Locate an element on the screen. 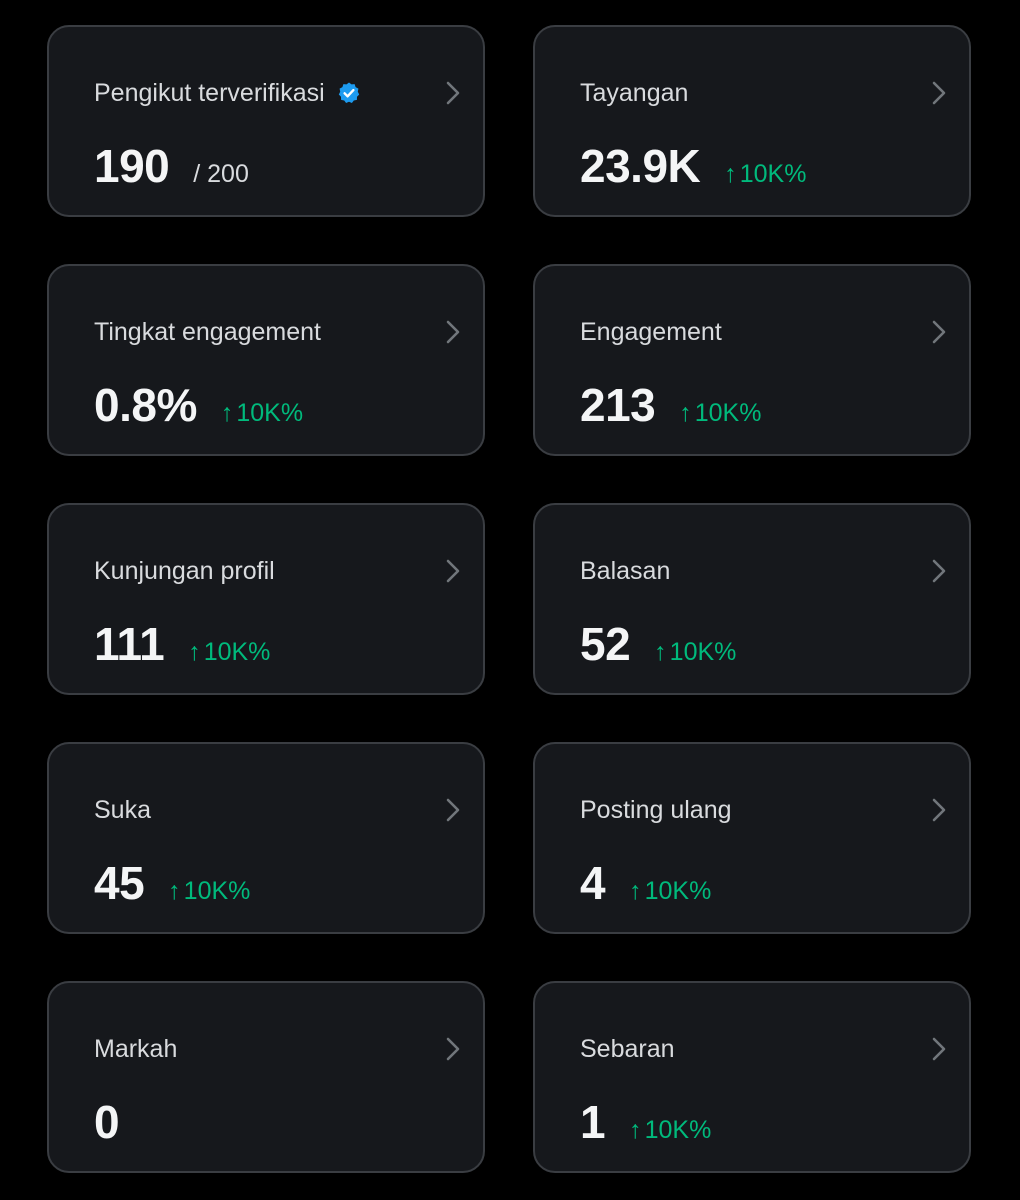 The image size is (1020, 1200). metric-value: 0 is located at coordinates (107, 1122).